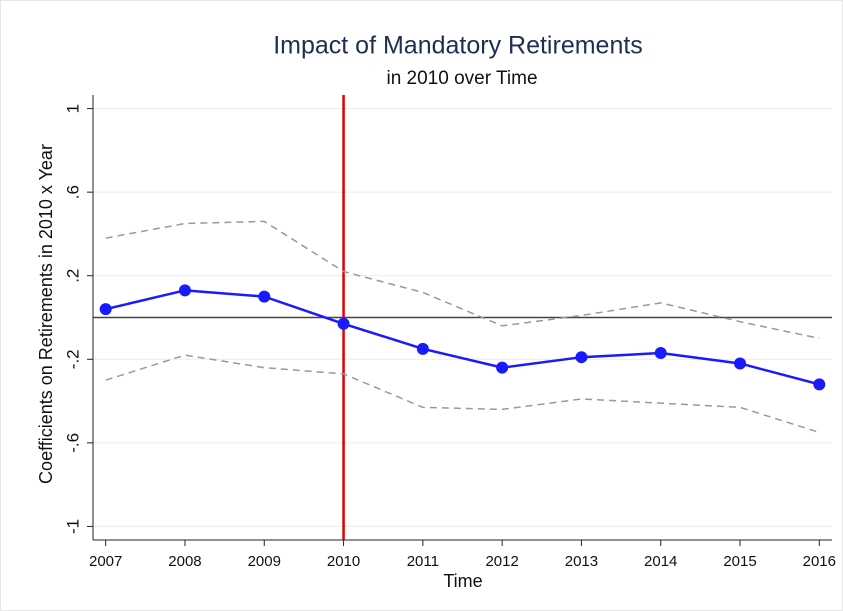 The height and width of the screenshot is (611, 843). What do you see at coordinates (458, 46) in the screenshot?
I see `chart-title: Impact of Mandatory Retirements` at bounding box center [458, 46].